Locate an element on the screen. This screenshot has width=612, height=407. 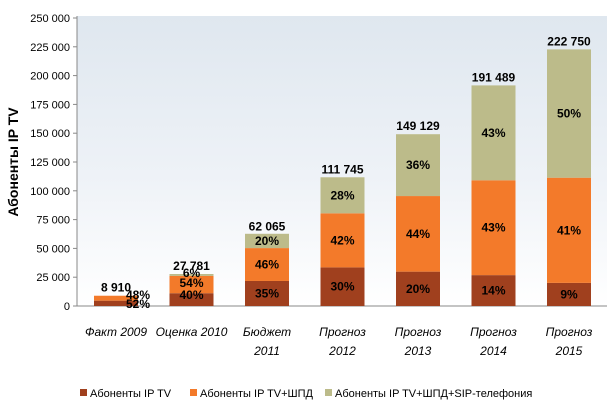
percent-label: 44% is located at coordinates (418, 234).